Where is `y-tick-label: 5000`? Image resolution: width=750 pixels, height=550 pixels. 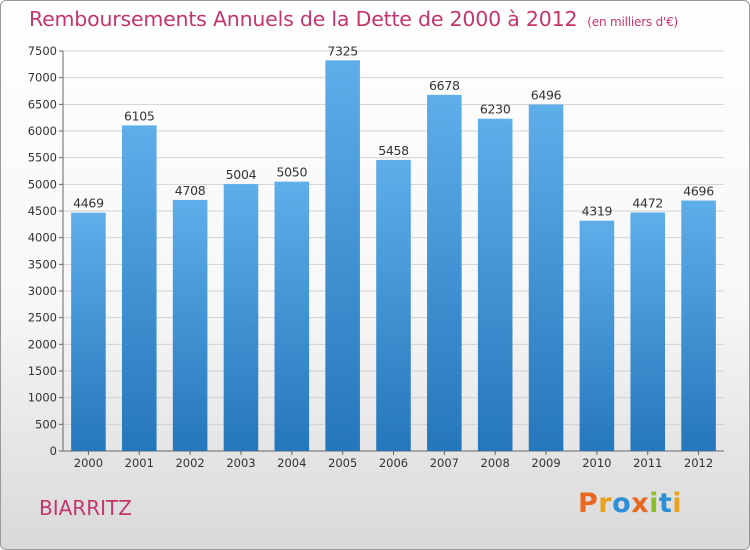
y-tick-label: 5000 is located at coordinates (42, 184).